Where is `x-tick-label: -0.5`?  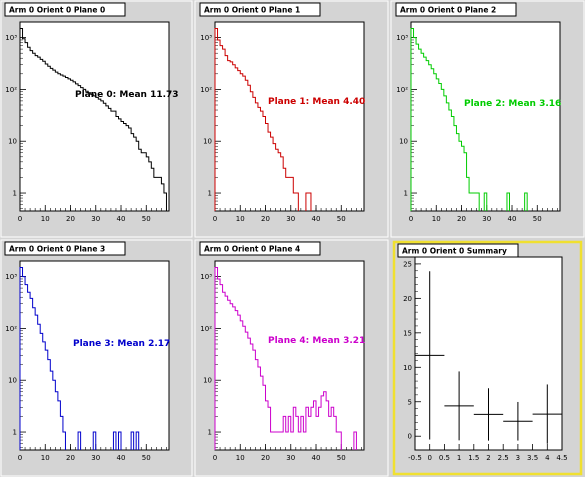 x-tick-label: -0.5 is located at coordinates (415, 458).